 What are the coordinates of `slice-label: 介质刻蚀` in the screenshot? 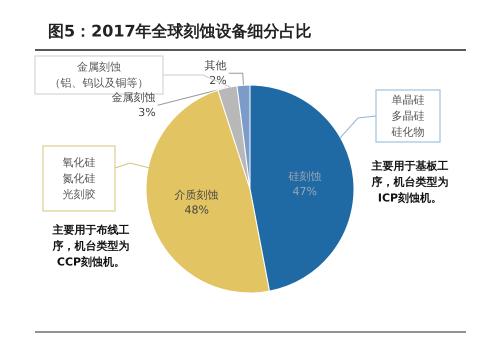 It's located at (196, 195).